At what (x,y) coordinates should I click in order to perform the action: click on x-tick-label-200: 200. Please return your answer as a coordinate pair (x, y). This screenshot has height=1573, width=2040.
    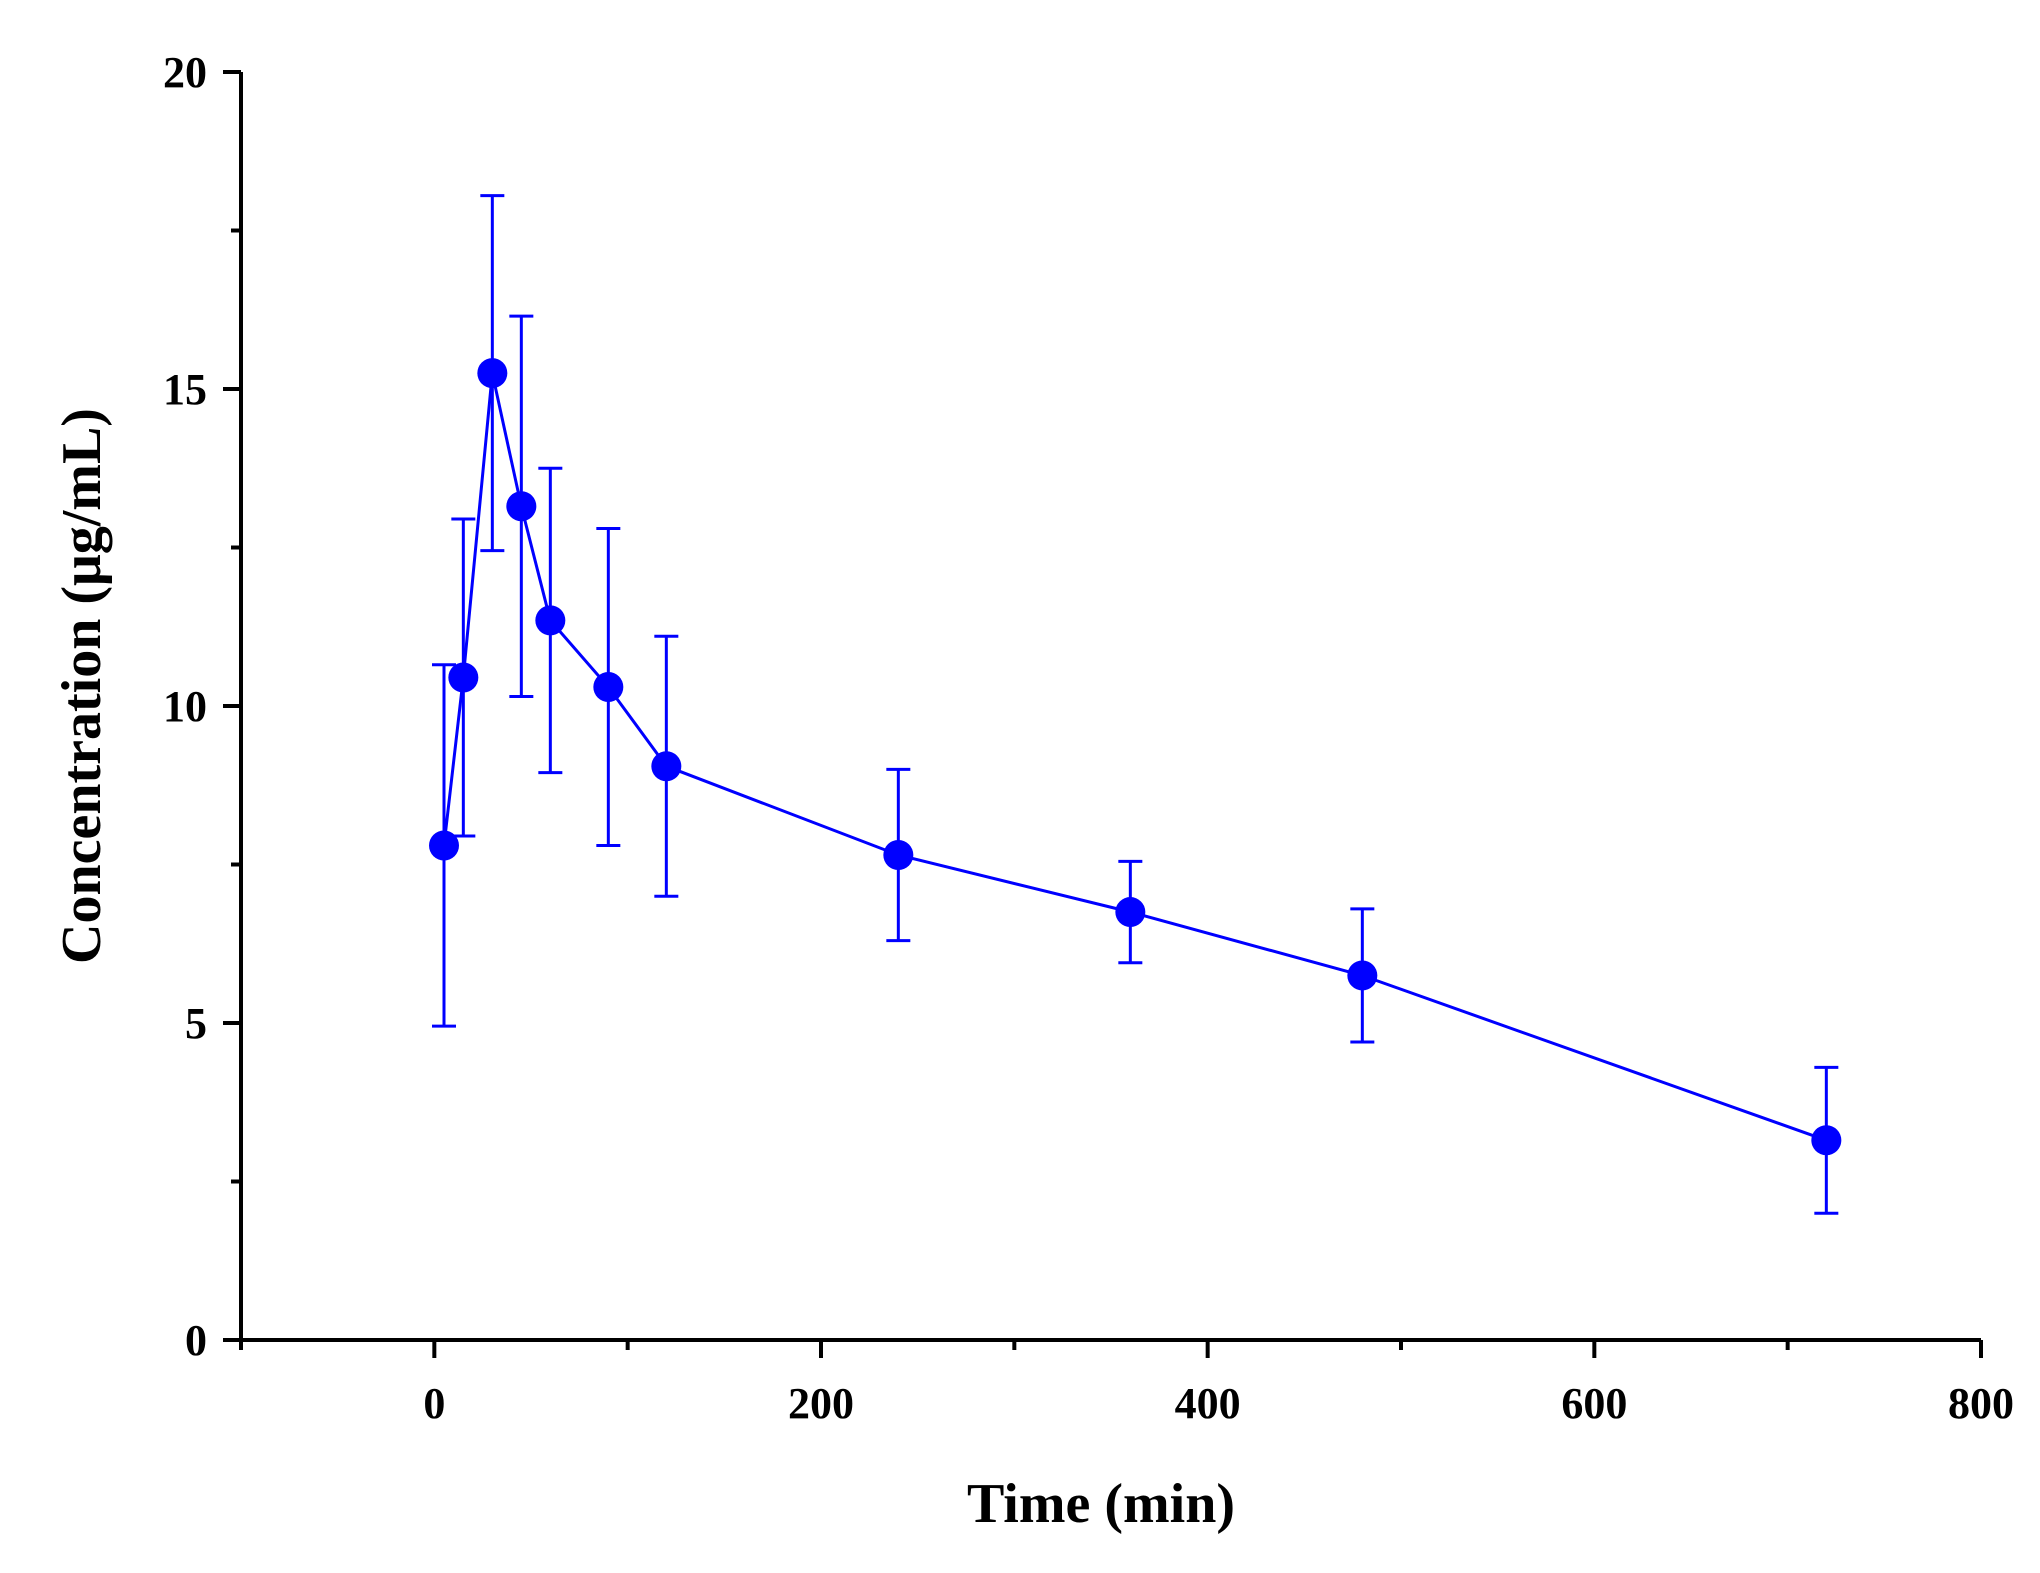
    Looking at the image, I should click on (821, 1403).